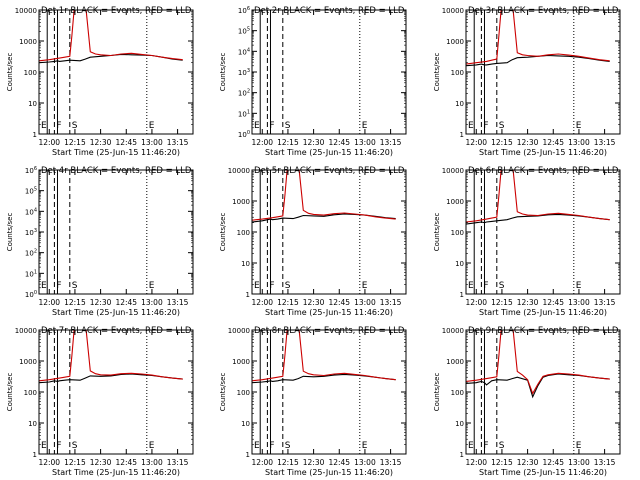 This screenshot has height=480, width=640. Describe the element at coordinates (31, 211) in the screenshot. I see `y-tick-label: 10⁴` at that location.